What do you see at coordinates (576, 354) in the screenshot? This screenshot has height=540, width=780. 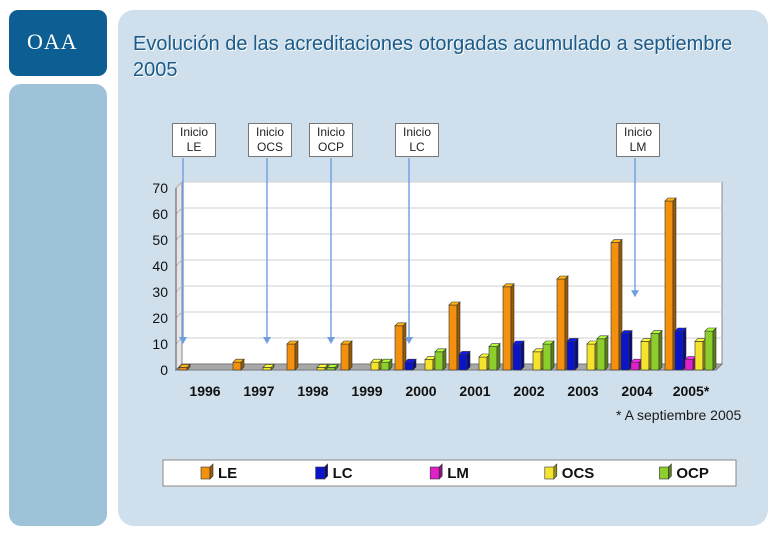 I see `bar-side-lc-2003` at bounding box center [576, 354].